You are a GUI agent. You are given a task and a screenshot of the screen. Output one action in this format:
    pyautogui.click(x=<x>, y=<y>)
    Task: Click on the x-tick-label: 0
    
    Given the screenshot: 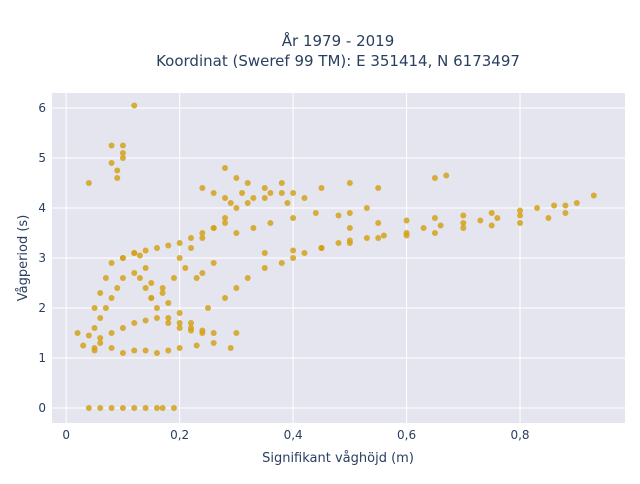 What is the action you would take?
    pyautogui.click(x=66, y=435)
    